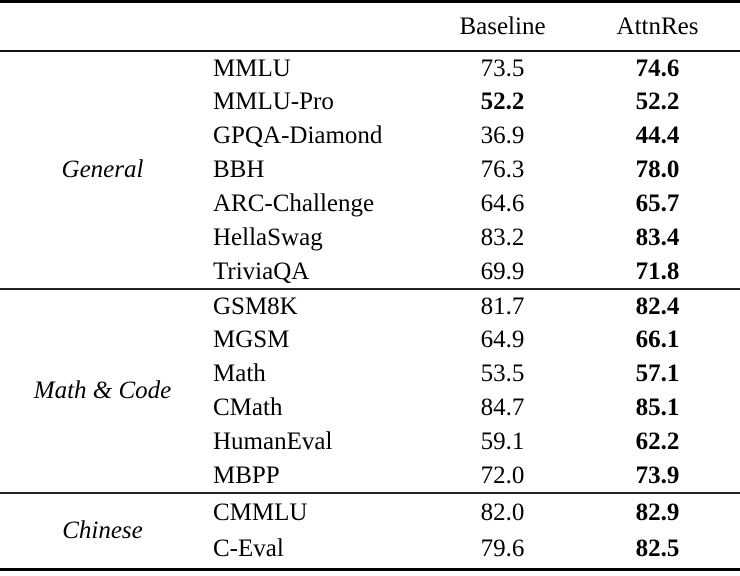  What do you see at coordinates (317, 476) in the screenshot?
I see `benchmark-name: MBPP` at bounding box center [317, 476].